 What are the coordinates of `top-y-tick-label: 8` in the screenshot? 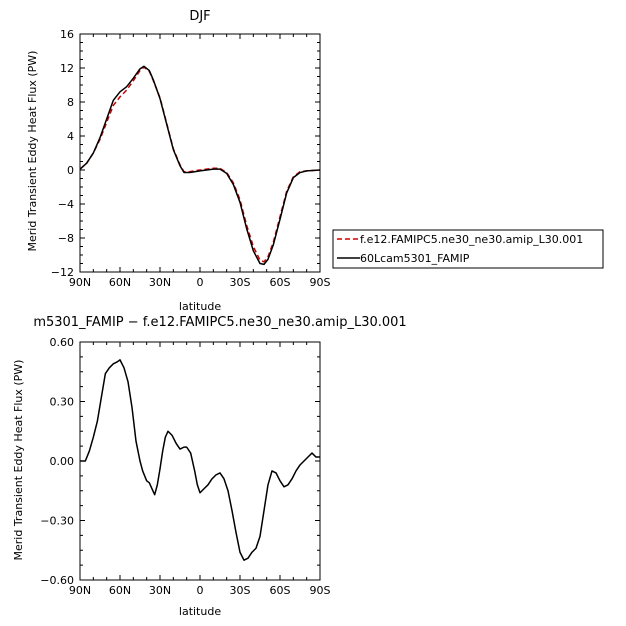 It's located at (70, 102).